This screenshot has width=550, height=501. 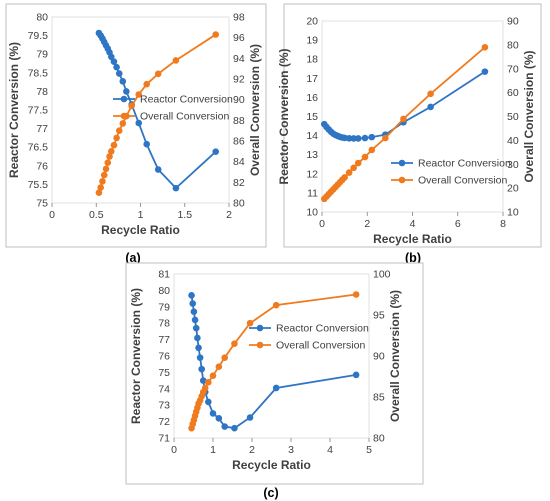 What do you see at coordinates (229, 215) in the screenshot?
I see `x-tick-label: 2` at bounding box center [229, 215].